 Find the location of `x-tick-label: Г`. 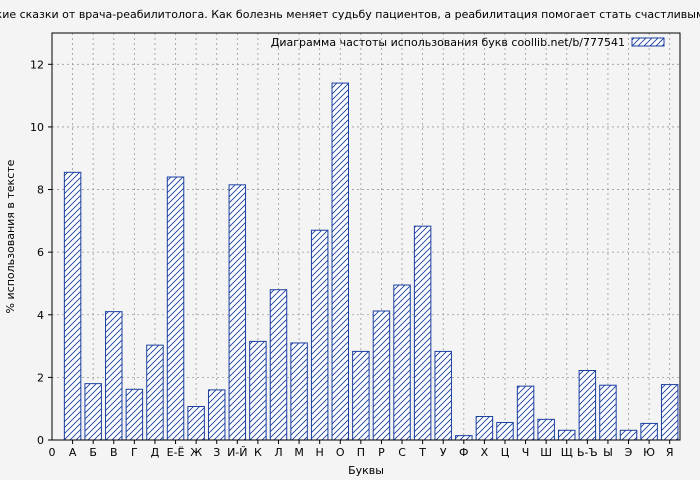

x-tick-label: Г is located at coordinates (134, 452).